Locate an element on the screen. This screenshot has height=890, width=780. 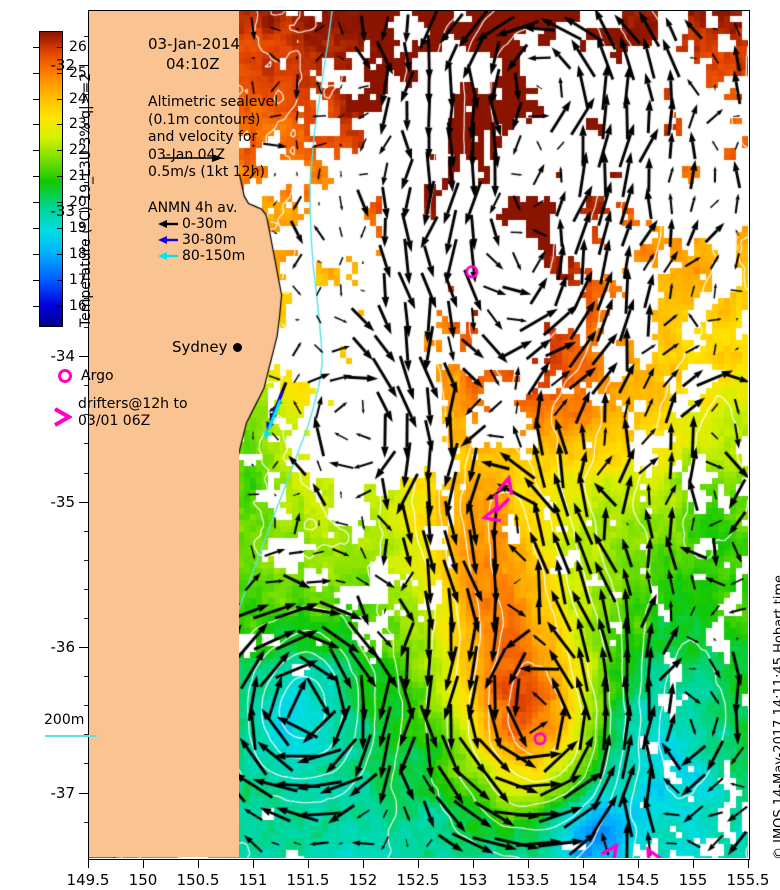
x-axis-tick-label: 155 is located at coordinates (693, 880).